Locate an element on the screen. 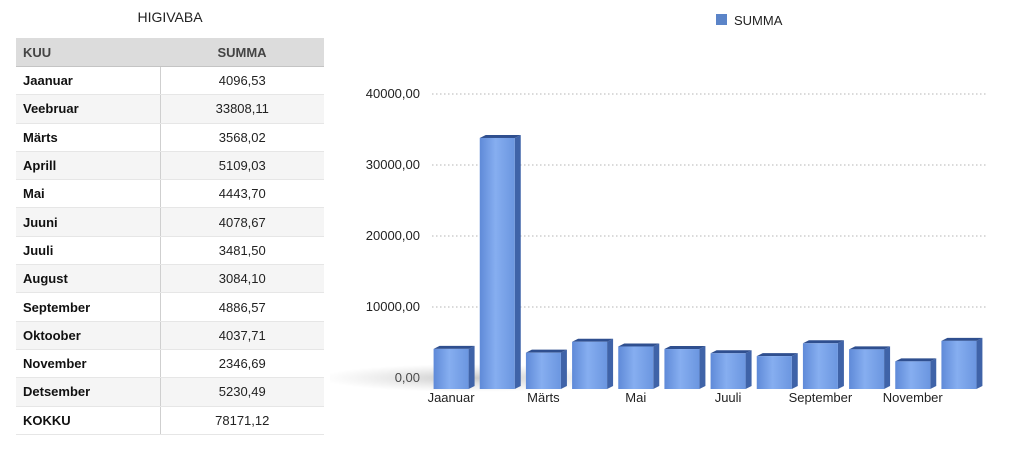 The height and width of the screenshot is (449, 1024). y-tick-label: 30000,00 is located at coordinates (393, 164).